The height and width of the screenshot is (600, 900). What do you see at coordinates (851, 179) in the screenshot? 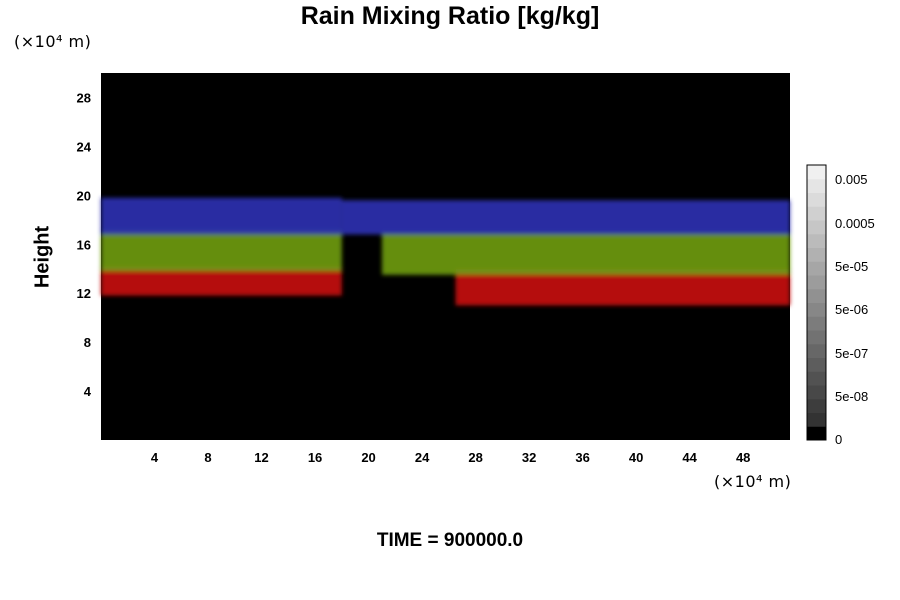
I see `colorbar-label: 0.005` at bounding box center [851, 179].